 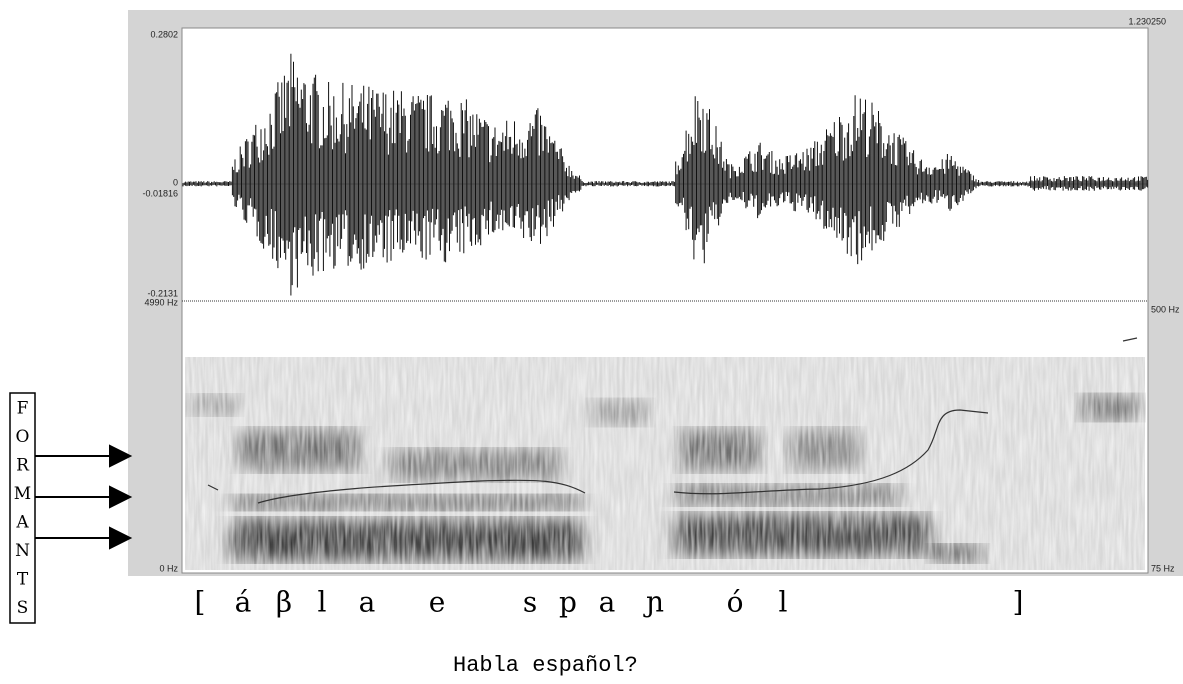 I want to click on side-letter: A, so click(x=22, y=523).